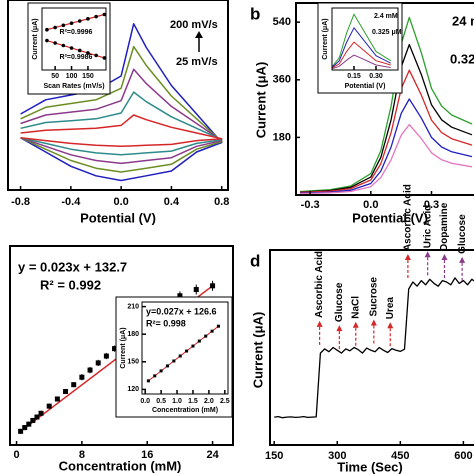 The image size is (474, 474). What do you see at coordinates (133, 362) in the screenshot?
I see `y-tick-label: 150` at bounding box center [133, 362].